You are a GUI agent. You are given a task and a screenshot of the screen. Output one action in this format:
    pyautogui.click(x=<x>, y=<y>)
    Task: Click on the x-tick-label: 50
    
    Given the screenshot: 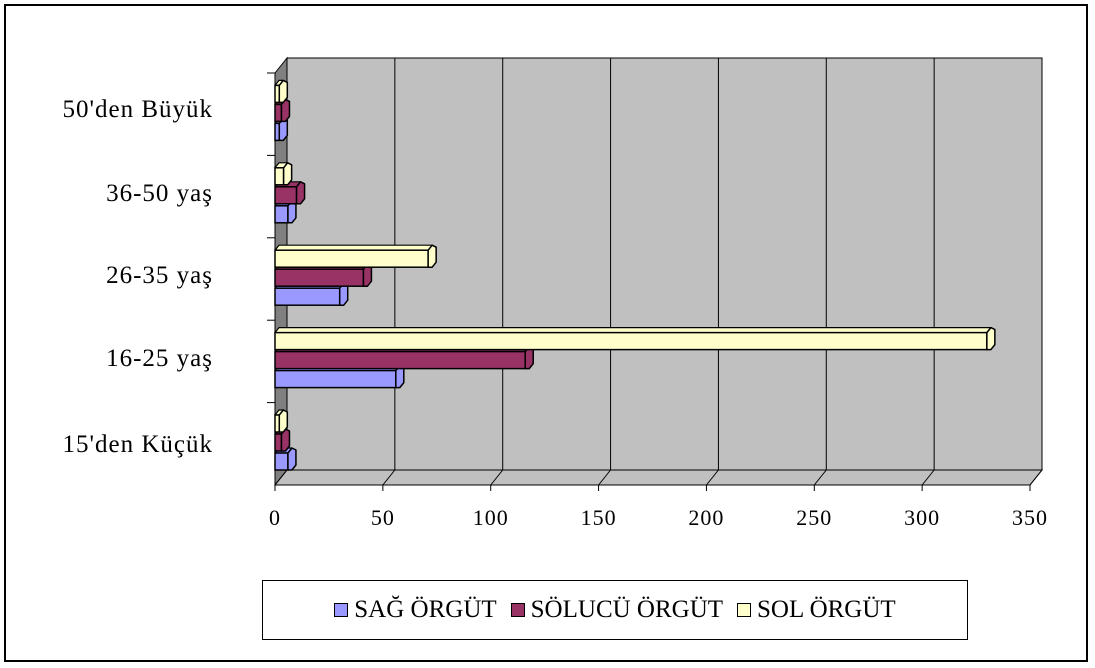 What is the action you would take?
    pyautogui.click(x=383, y=517)
    